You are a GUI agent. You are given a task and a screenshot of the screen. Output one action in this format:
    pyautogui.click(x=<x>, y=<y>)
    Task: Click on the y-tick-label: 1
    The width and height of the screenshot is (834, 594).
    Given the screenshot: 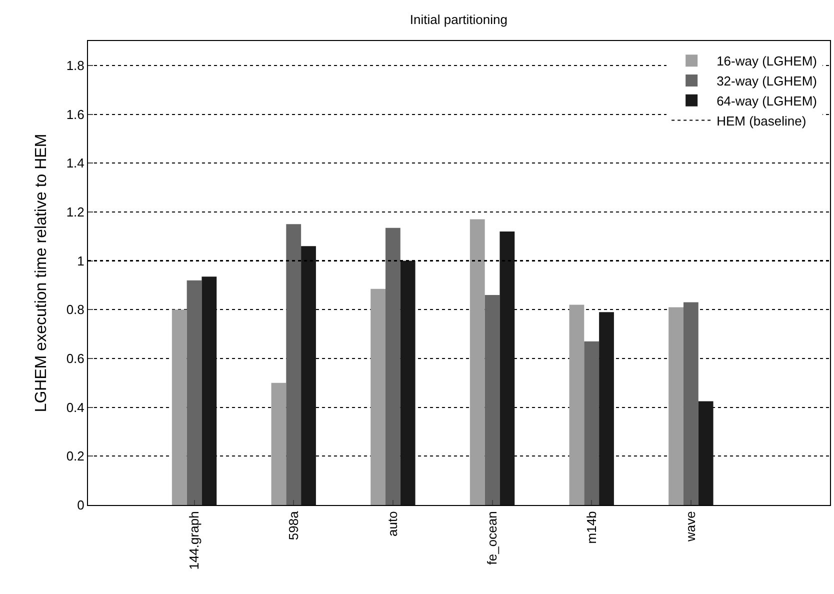 What is the action you would take?
    pyautogui.click(x=80, y=260)
    